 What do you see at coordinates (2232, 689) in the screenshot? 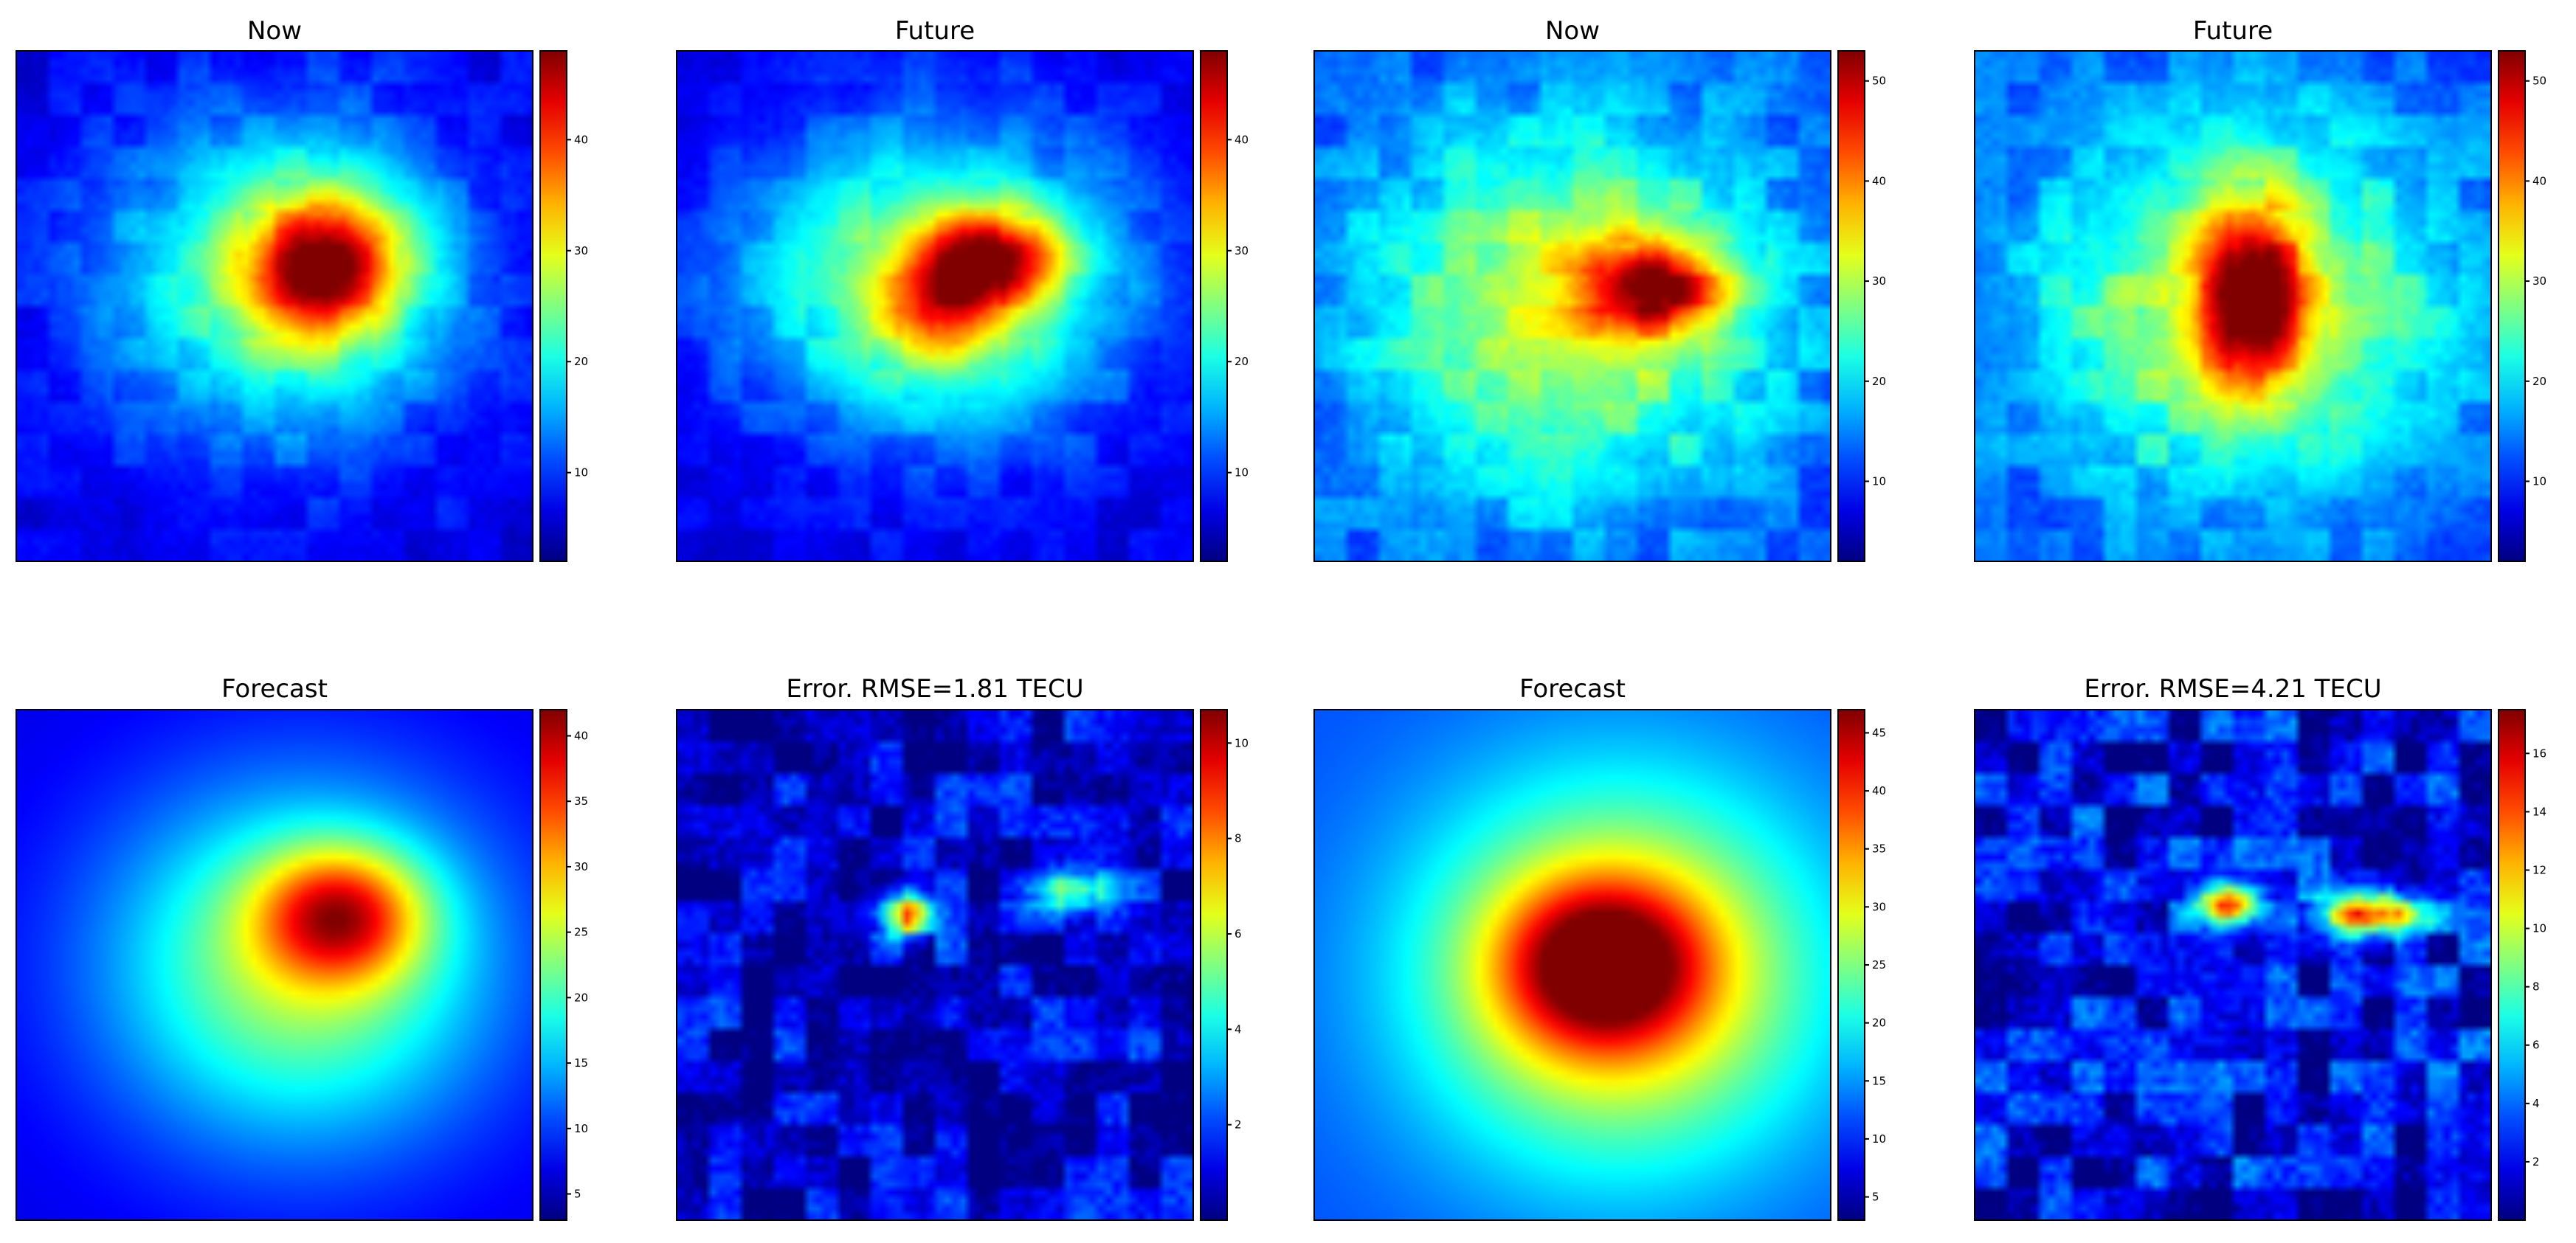
I see `panel-title: Error. RMSE=4.21 TECU` at bounding box center [2232, 689].